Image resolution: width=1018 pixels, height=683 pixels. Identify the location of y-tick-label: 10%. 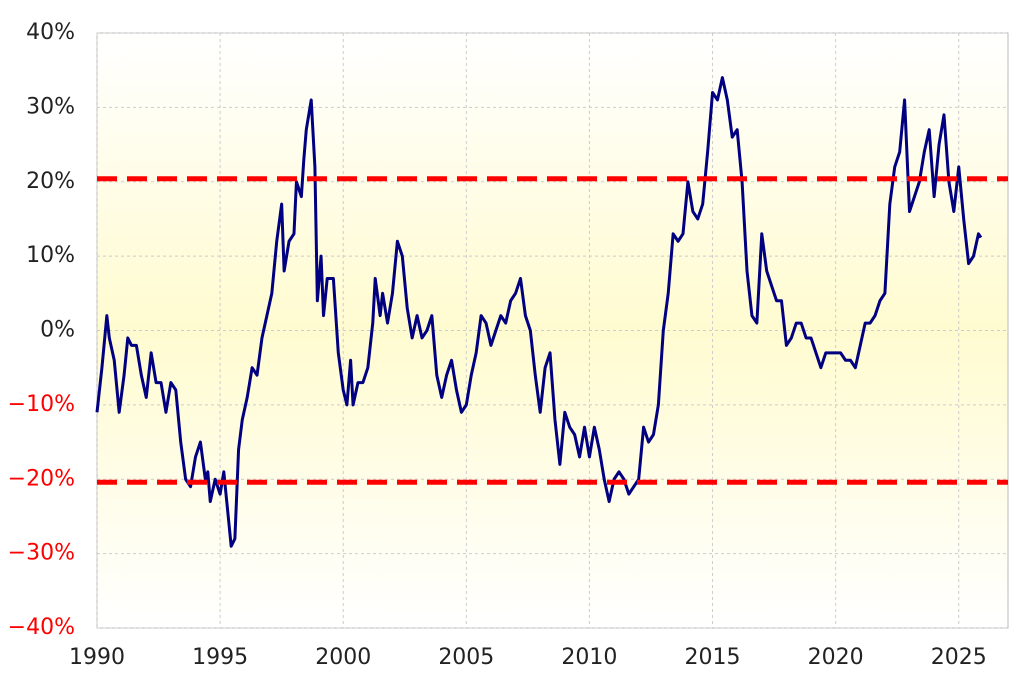
(50, 255).